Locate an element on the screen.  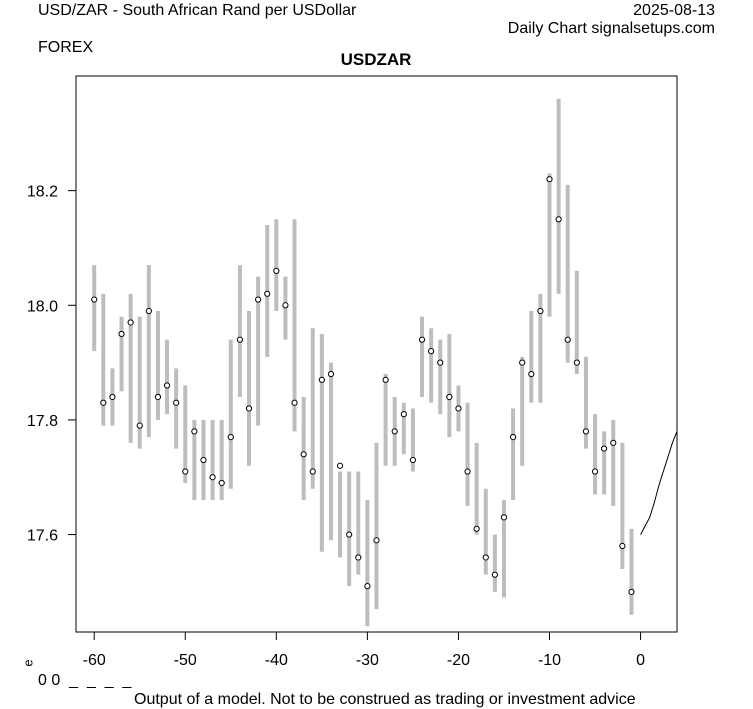
y-axis: 17.6 17.8 18.0 18.2 is located at coordinates (51, 364).